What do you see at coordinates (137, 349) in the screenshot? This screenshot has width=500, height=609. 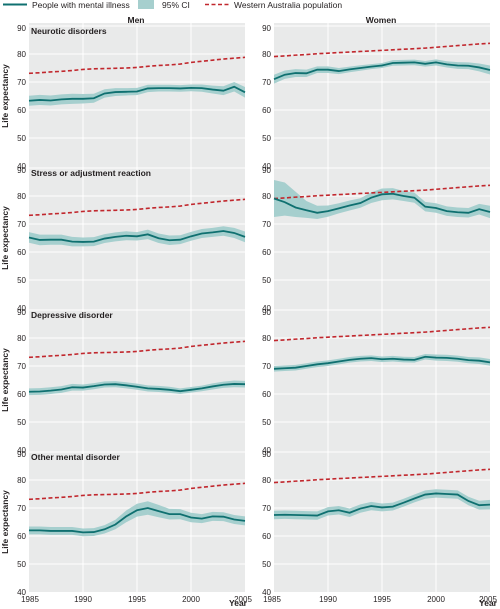 I see `population-line-depressive-disorder-men` at bounding box center [137, 349].